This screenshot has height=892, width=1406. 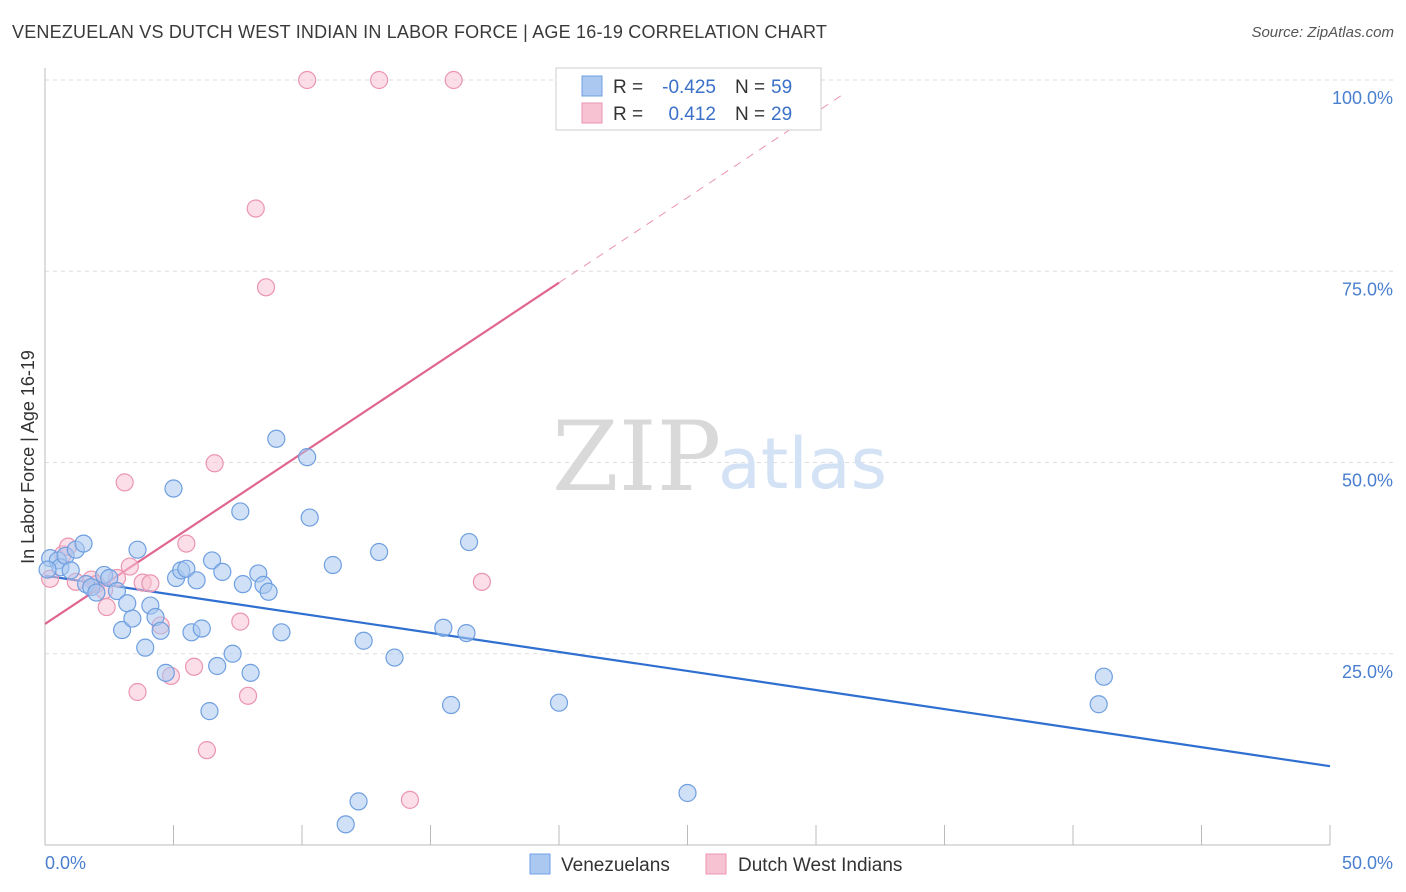 I want to click on legend-swatch-dutch-west-indians, so click(x=592, y=113).